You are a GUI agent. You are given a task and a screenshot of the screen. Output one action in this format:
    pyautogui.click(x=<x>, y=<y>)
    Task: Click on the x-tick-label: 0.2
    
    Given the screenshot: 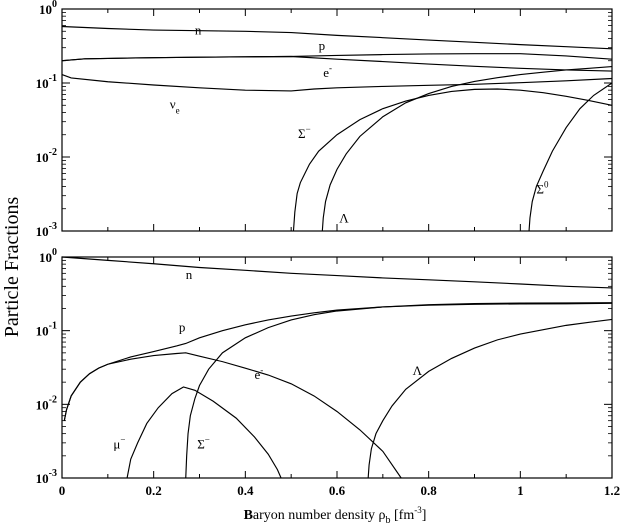 What is the action you would take?
    pyautogui.click(x=154, y=490)
    